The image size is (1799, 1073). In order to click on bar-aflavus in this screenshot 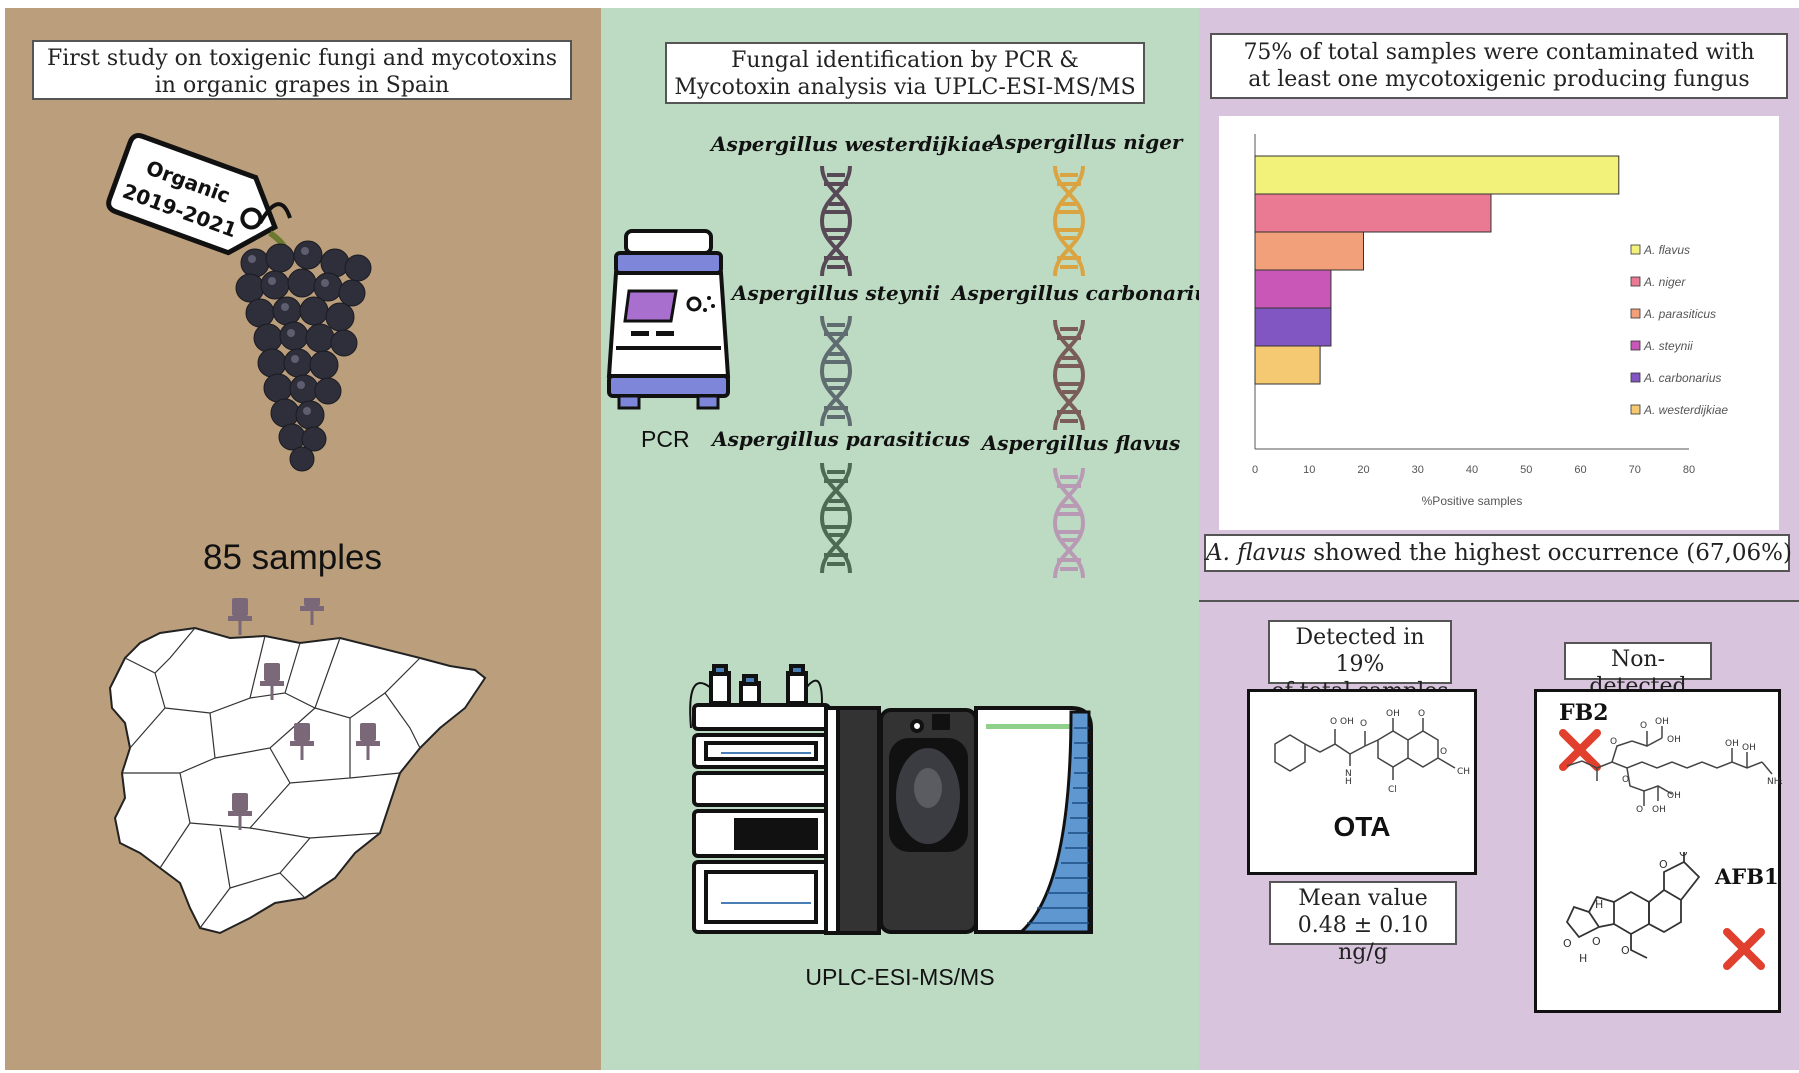, I will do `click(1437, 175)`.